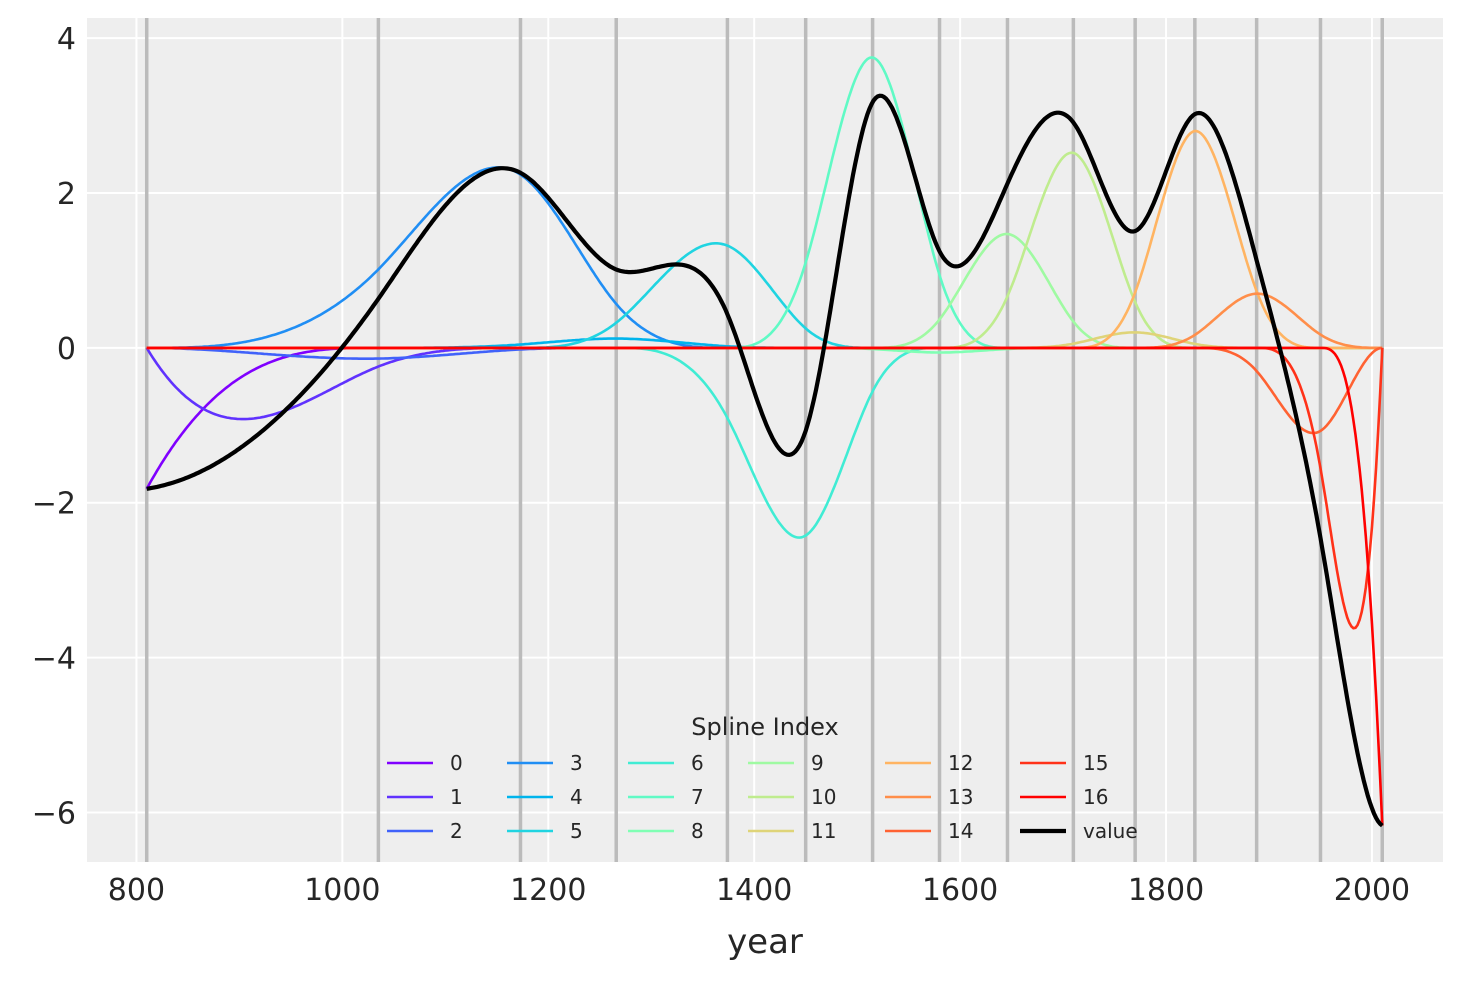 The width and height of the screenshot is (1463, 983). What do you see at coordinates (576, 763) in the screenshot?
I see `legend-label: 3` at bounding box center [576, 763].